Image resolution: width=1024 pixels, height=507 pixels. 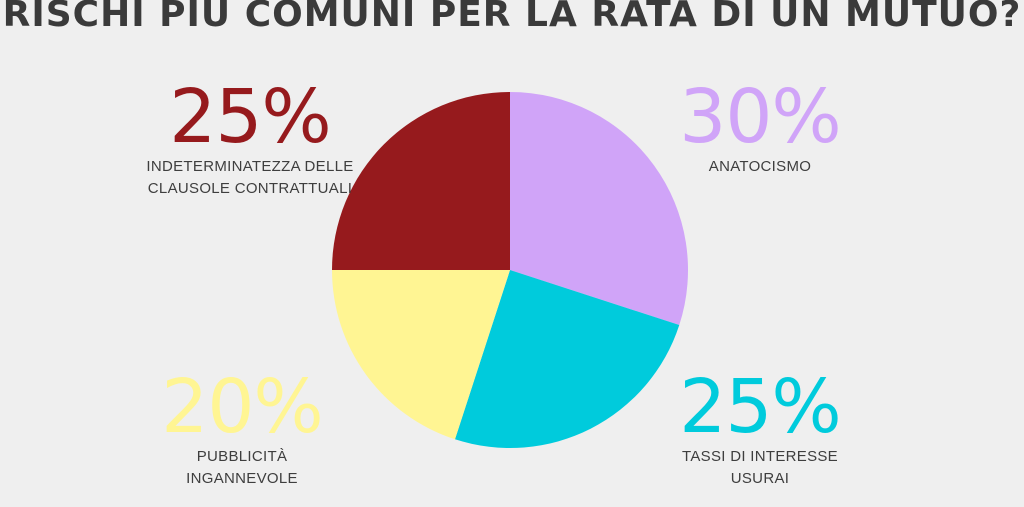 What do you see at coordinates (760, 467) in the screenshot?
I see `category-label: TASSI DI INTERESSE USURAI` at bounding box center [760, 467].